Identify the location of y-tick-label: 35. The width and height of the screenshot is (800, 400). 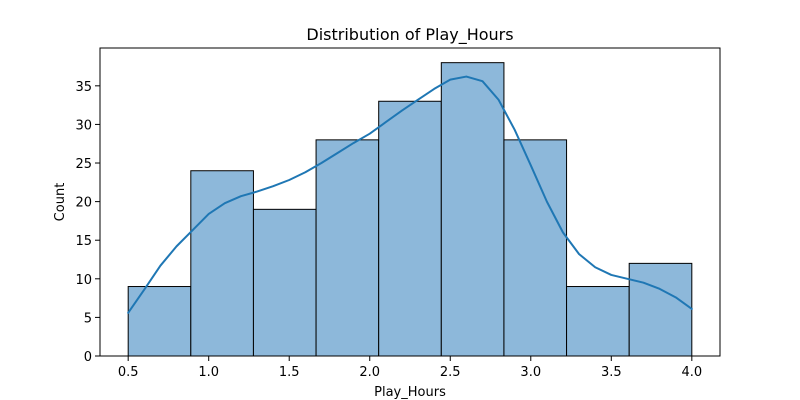
(83, 87).